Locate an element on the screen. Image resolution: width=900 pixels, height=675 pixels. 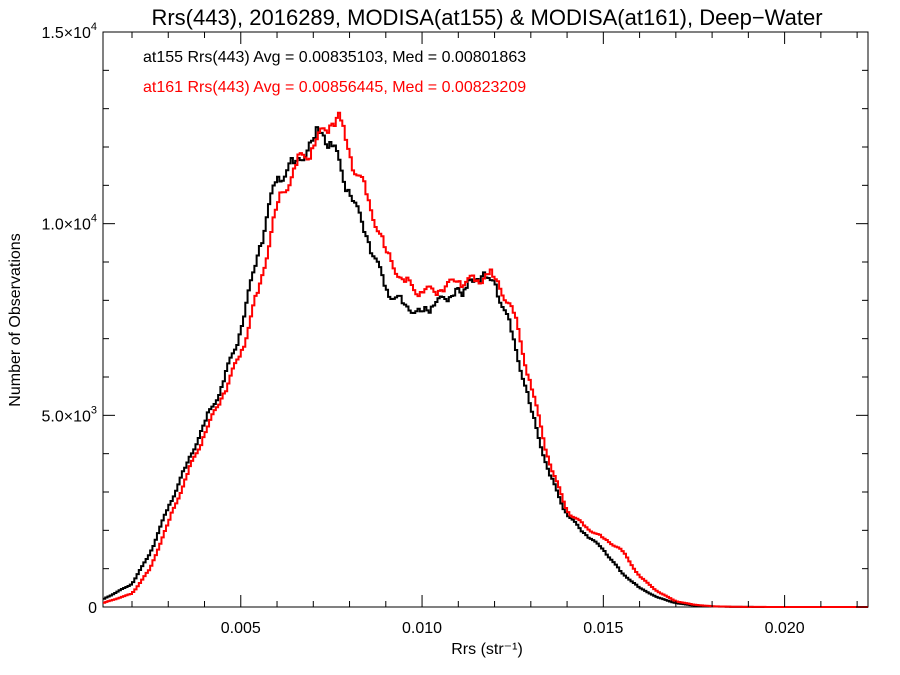
x-tick-label: 0.020 is located at coordinates (785, 628).